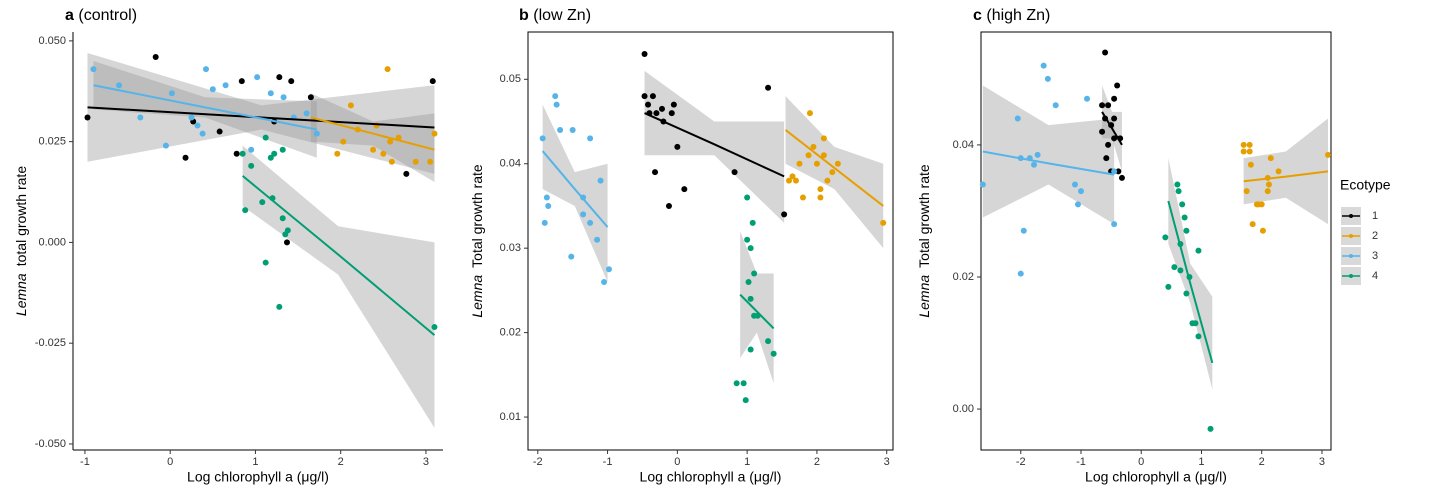  Describe the element at coordinates (562, 15) in the screenshot. I see `panel-condition: (low Zn)` at that location.